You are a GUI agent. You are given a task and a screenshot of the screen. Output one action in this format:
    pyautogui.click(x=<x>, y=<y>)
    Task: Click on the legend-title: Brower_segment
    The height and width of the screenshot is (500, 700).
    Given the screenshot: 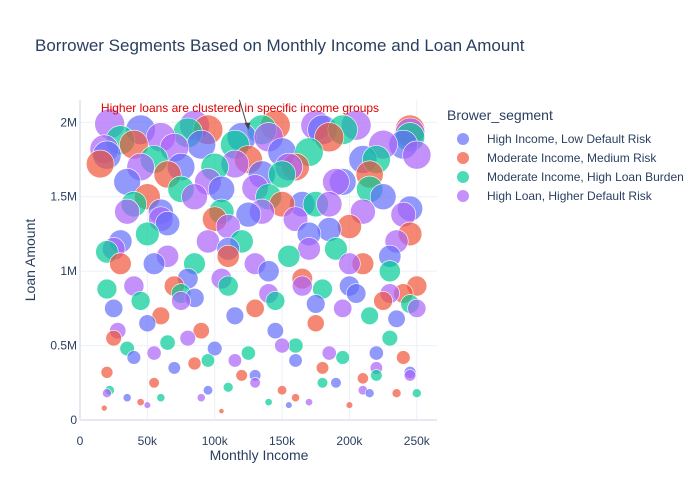 What is the action you would take?
    pyautogui.click(x=500, y=115)
    